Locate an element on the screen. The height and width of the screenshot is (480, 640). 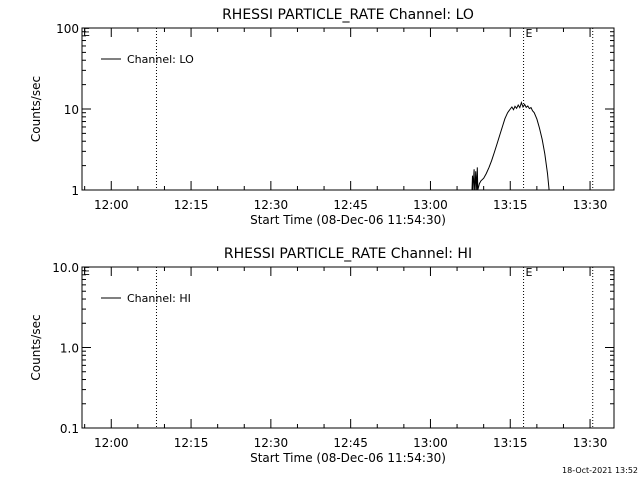
chart-title: RHESSI PARTICLE_RATE Channel: LO is located at coordinates (348, 15).